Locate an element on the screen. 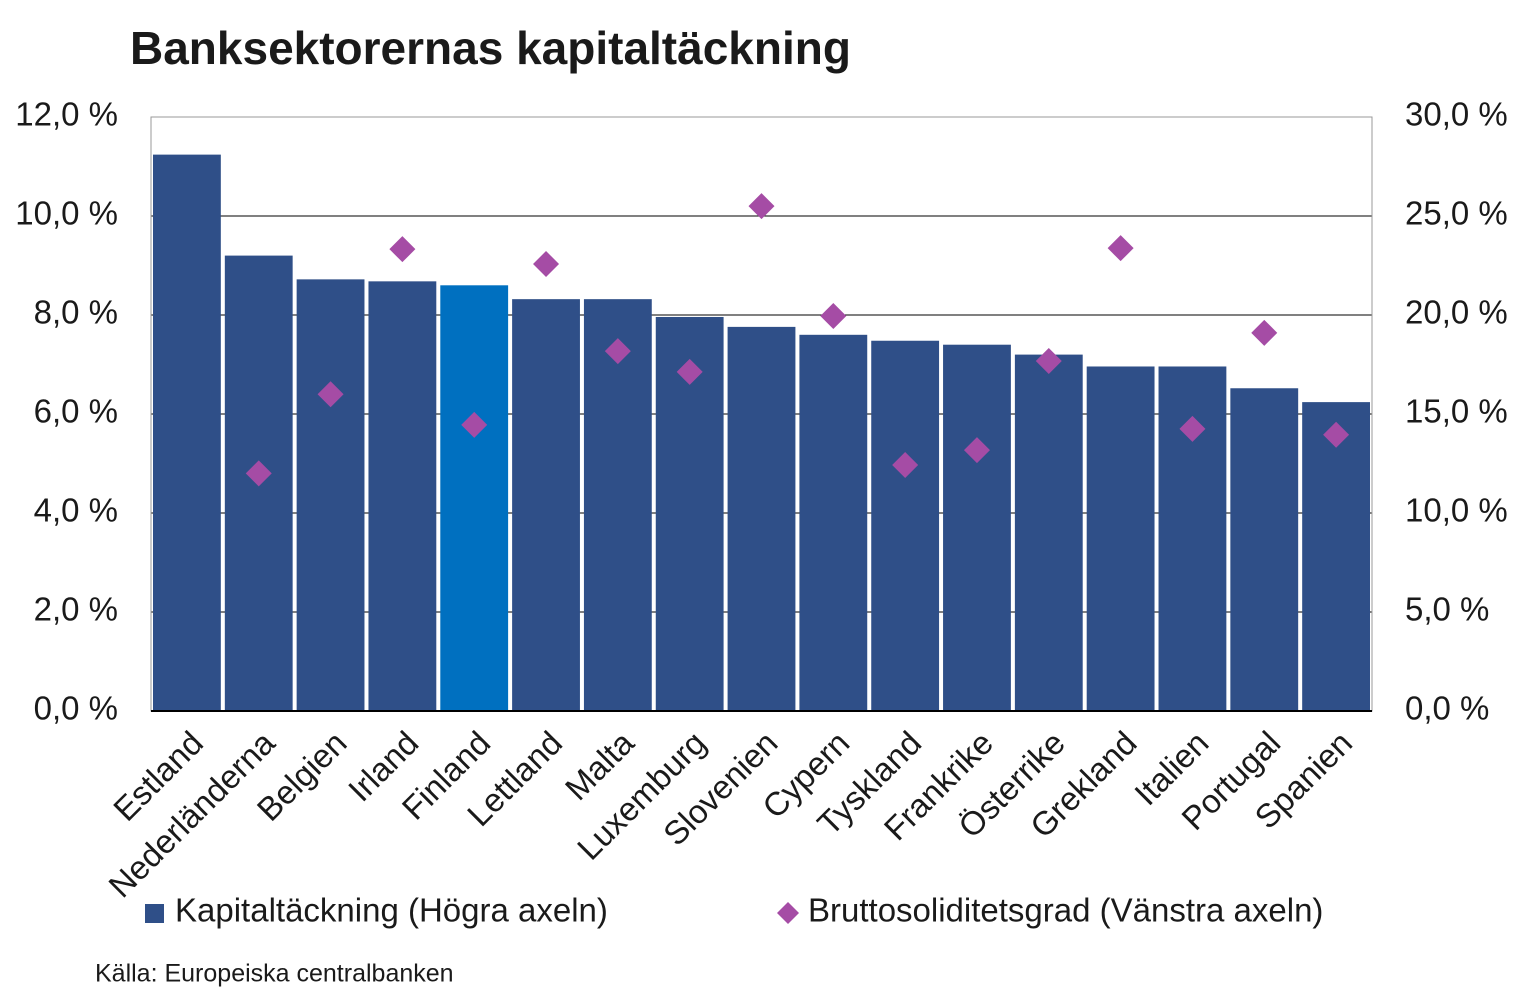 This screenshot has height=997, width=1525. y2-tick-label: 20,0 % is located at coordinates (1456, 312).